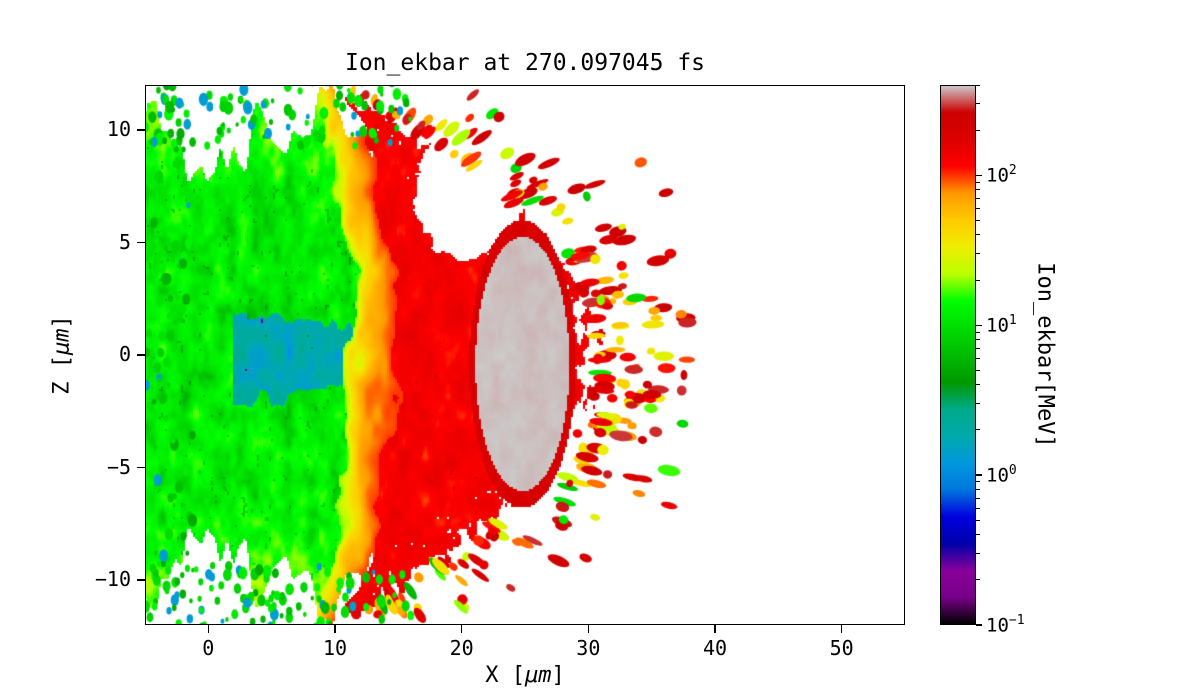  I want to click on colorbar-tick-label: 10⁻¹, so click(1005, 625).